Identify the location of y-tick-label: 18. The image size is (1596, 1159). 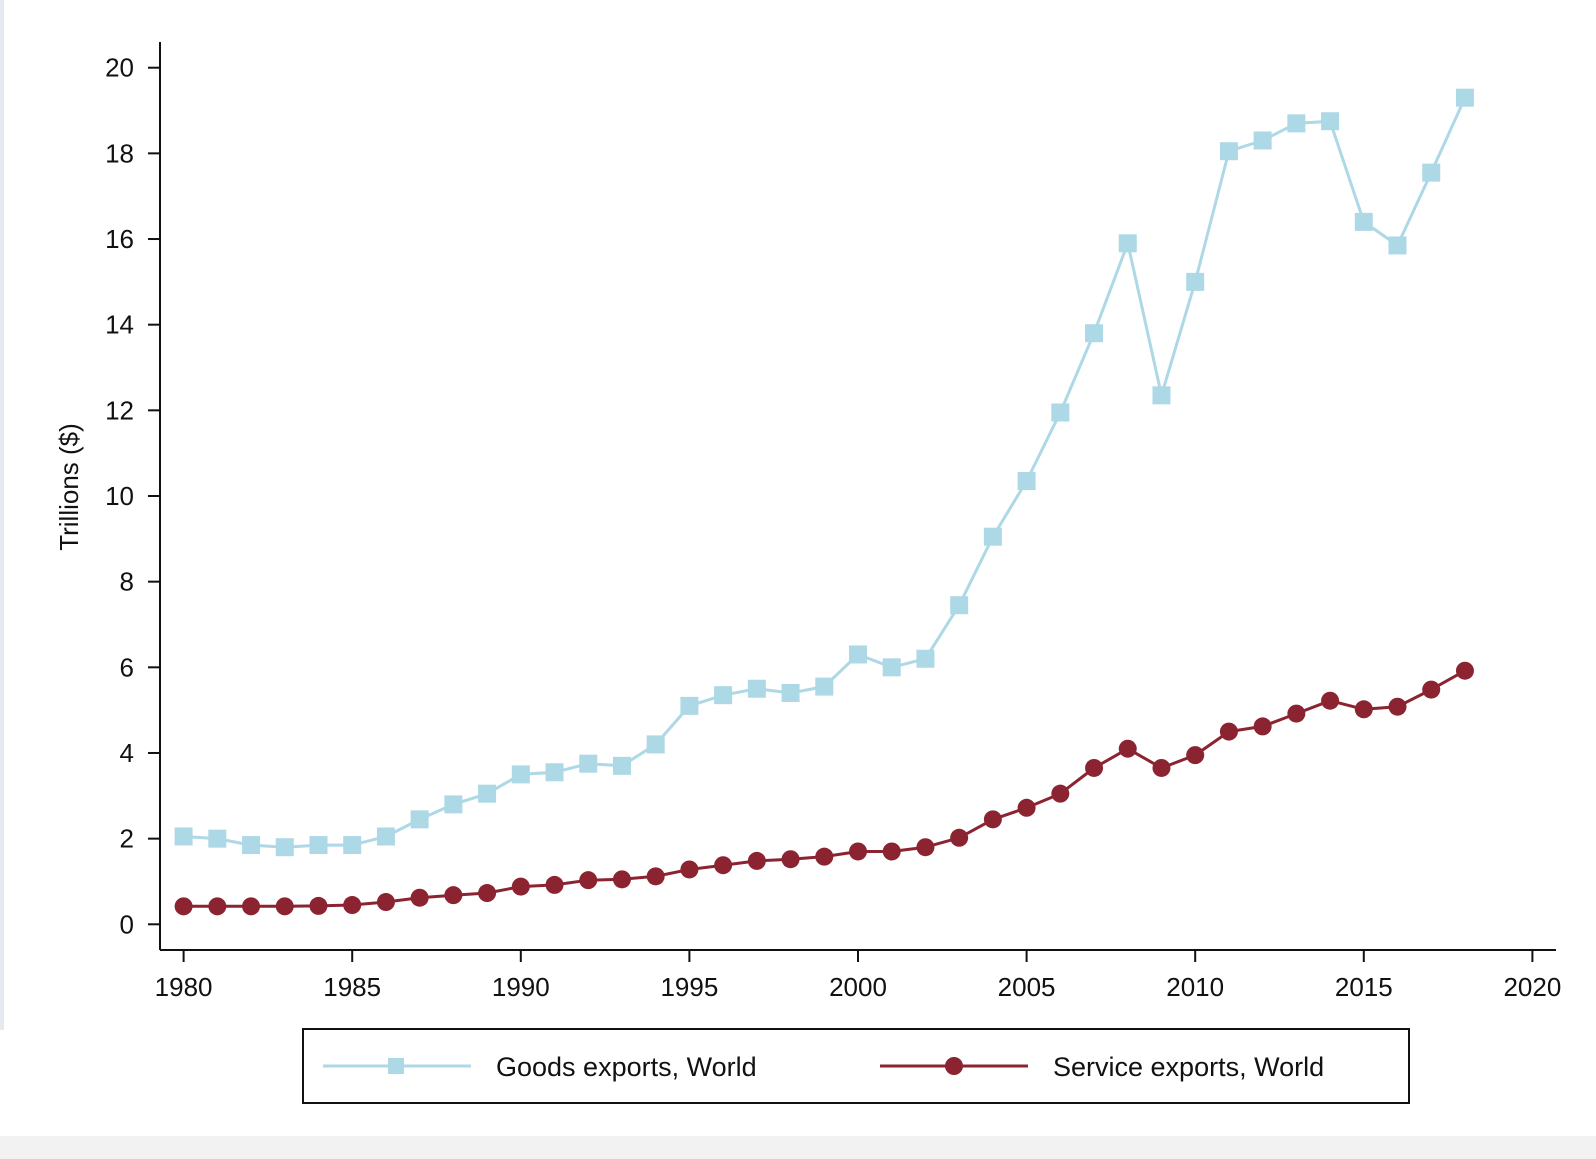
(119, 153).